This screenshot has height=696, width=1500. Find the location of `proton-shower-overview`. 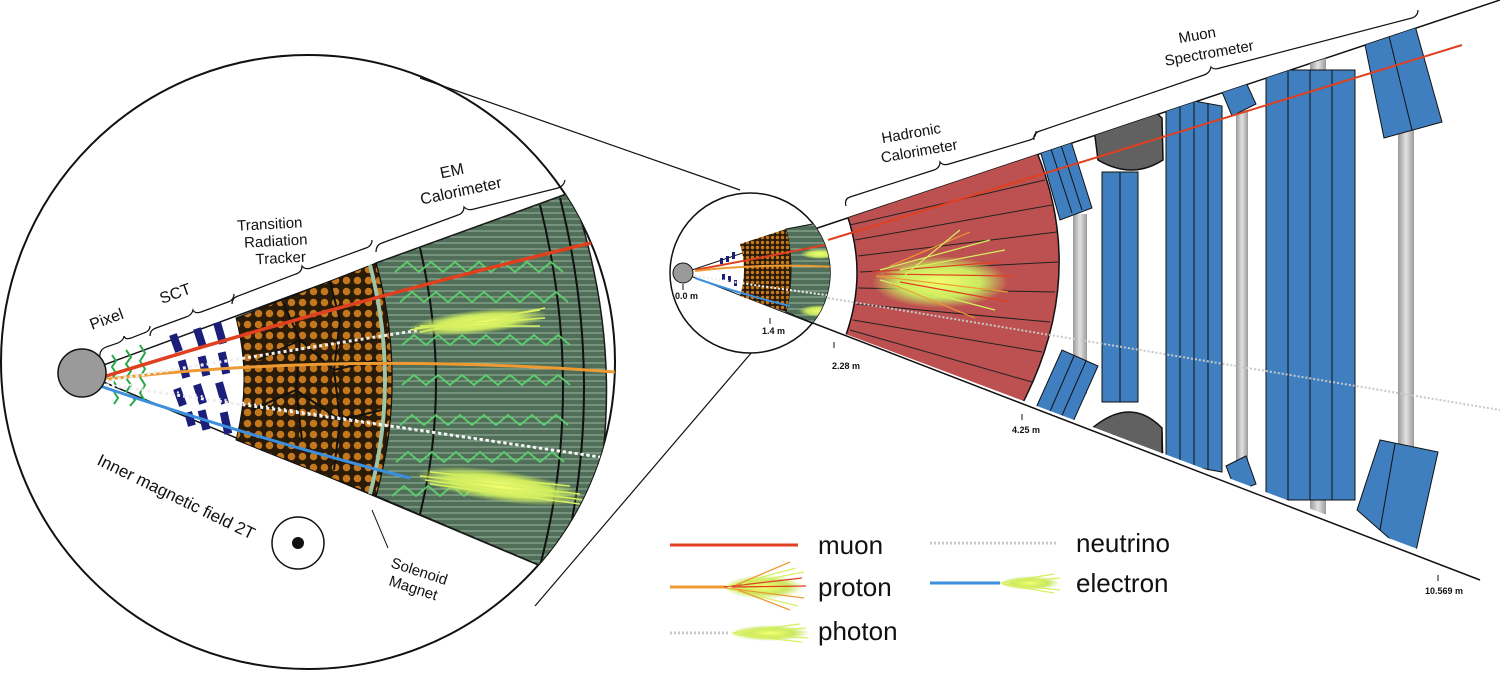

proton-shower-overview is located at coordinates (942, 274).